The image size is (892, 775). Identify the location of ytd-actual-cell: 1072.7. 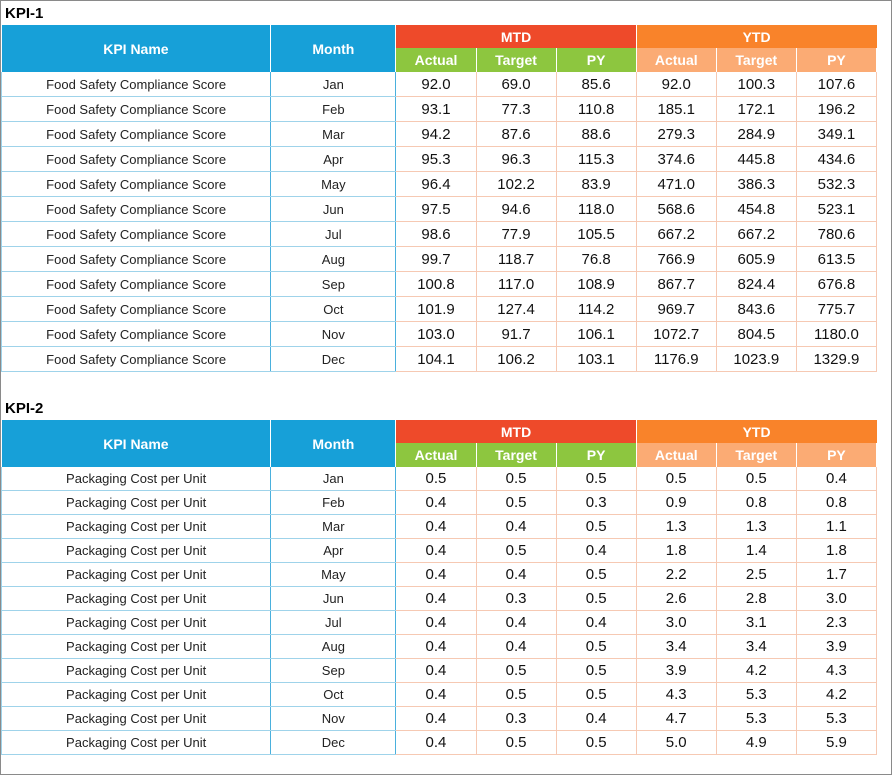
(676, 334).